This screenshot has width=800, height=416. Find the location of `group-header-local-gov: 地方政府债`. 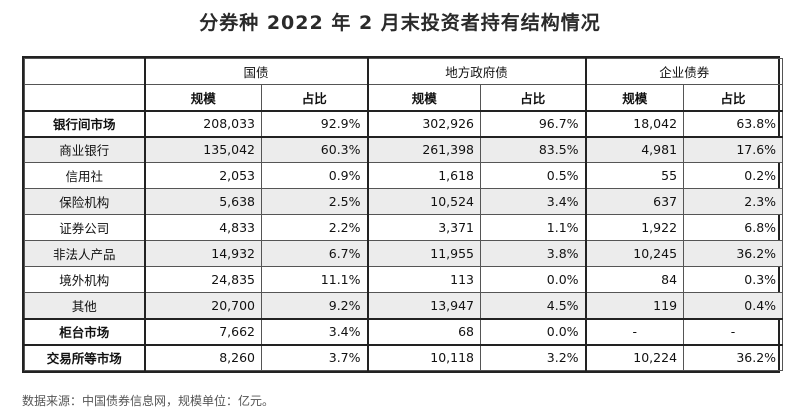

group-header-local-gov: 地方政府债 is located at coordinates (477, 71).